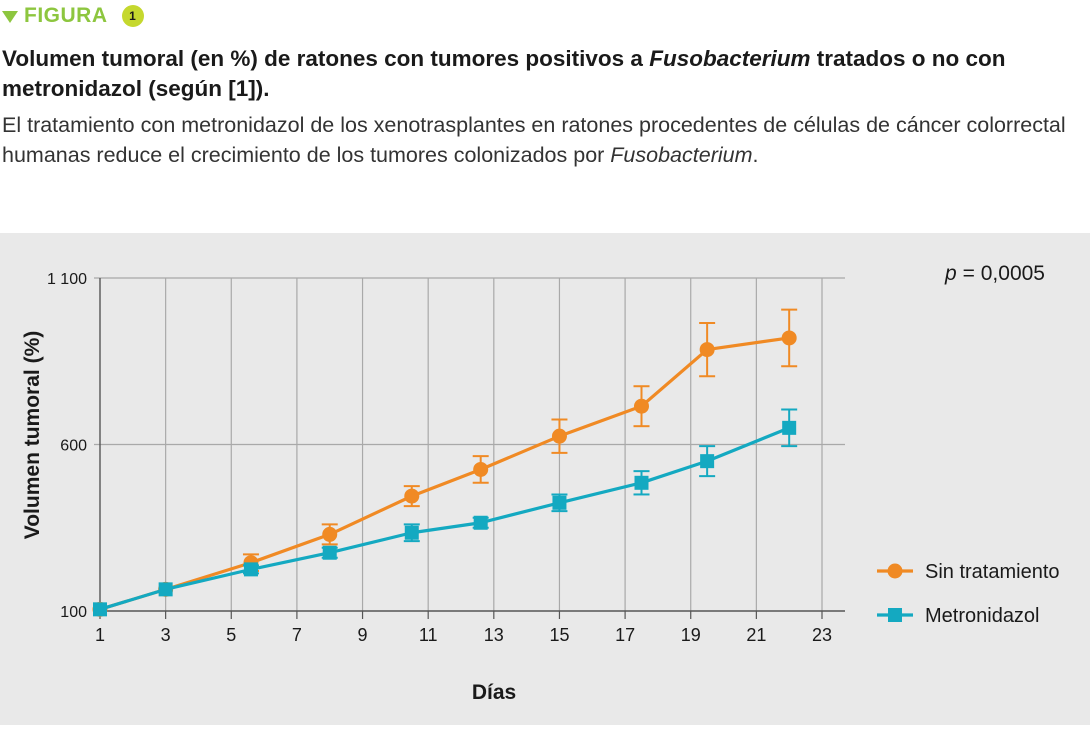 The image size is (1090, 730). I want to click on x-tick-label: 21, so click(756, 635).